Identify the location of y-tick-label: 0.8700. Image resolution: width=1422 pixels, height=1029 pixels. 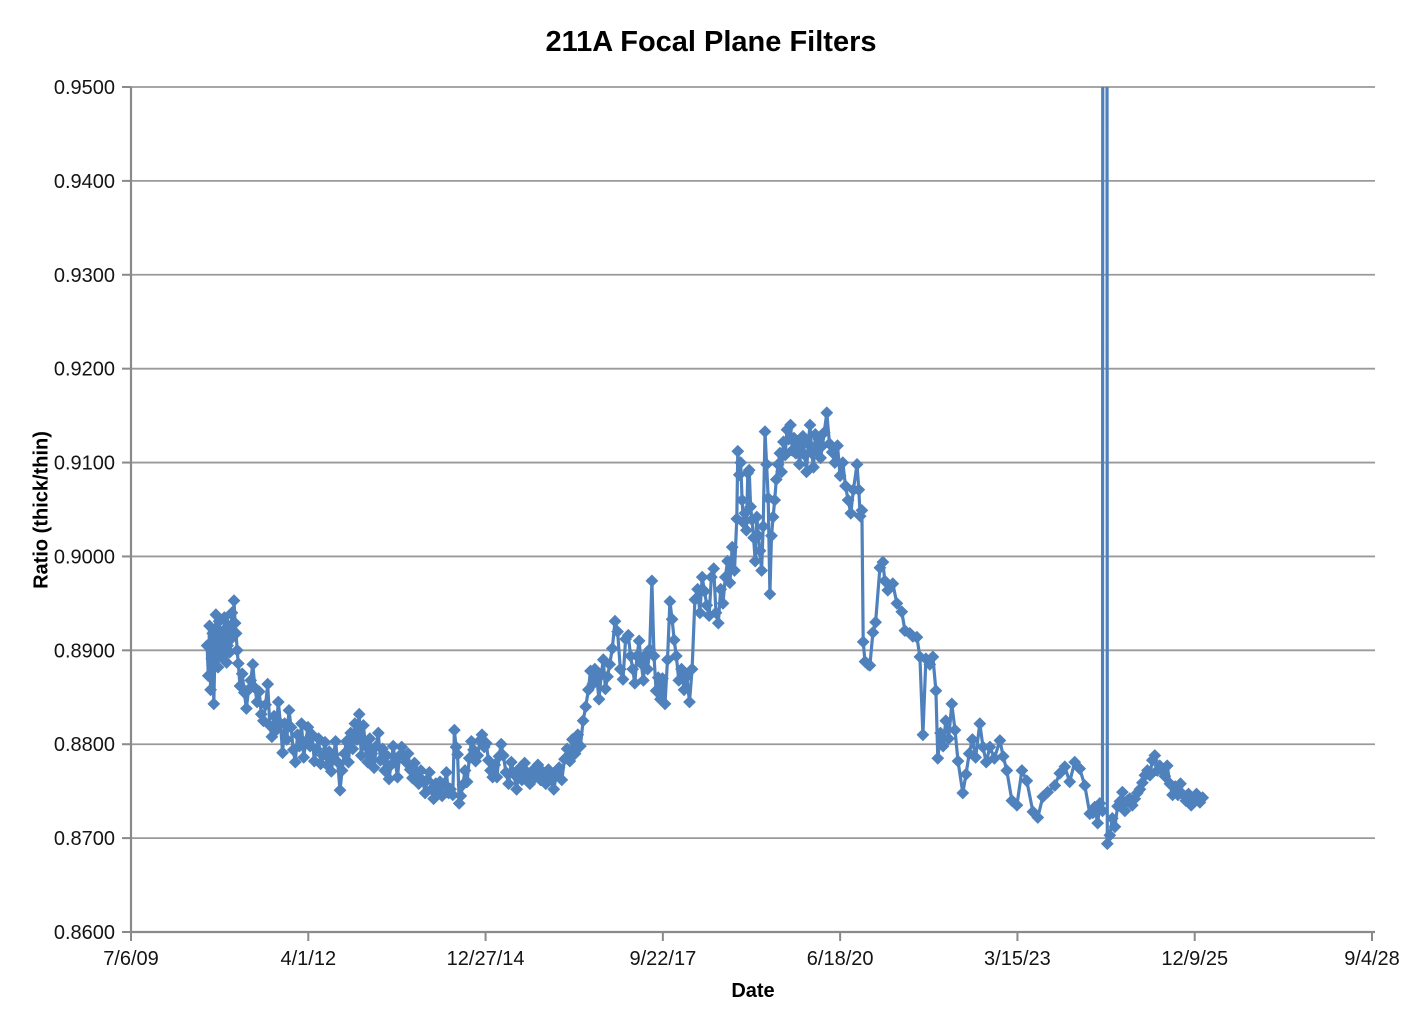
(84, 839).